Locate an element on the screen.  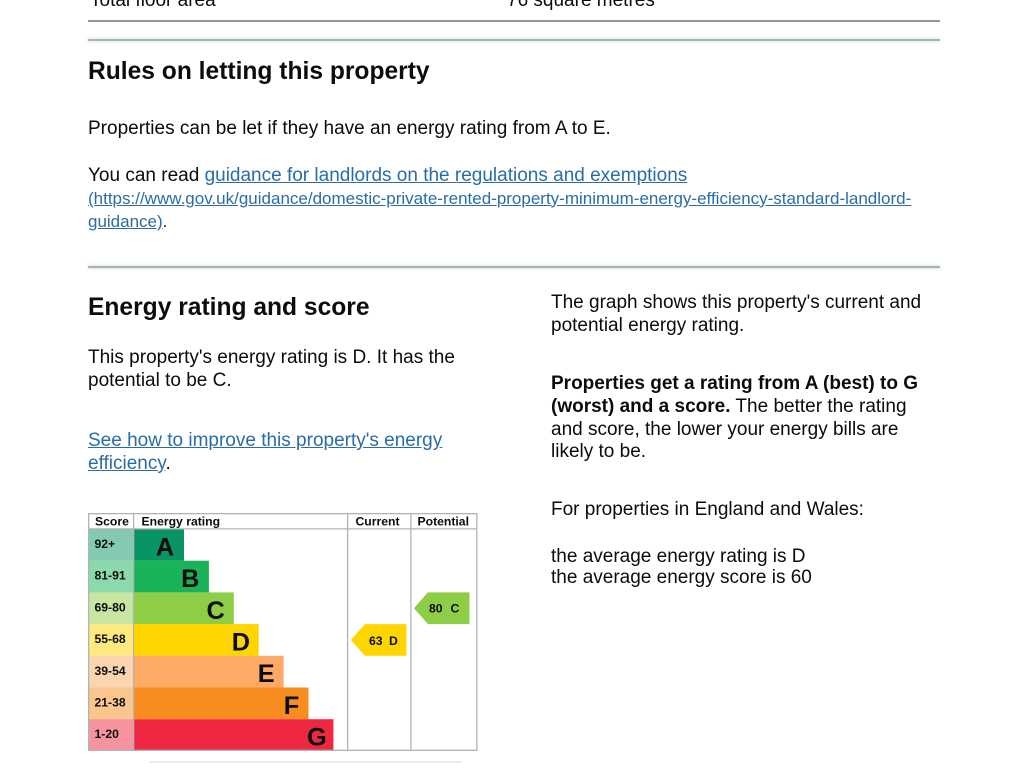
svg-text: 39-54 is located at coordinates (110, 671).